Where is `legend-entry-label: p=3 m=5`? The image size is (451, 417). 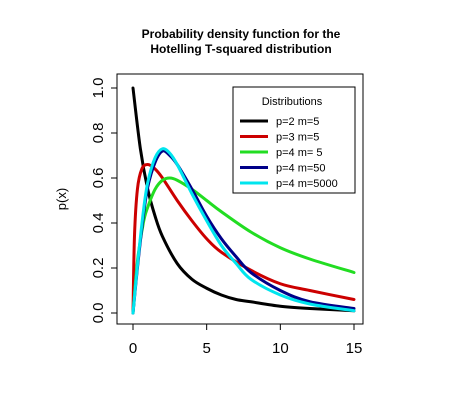
legend-entry-label: p=3 m=5 is located at coordinates (297, 138).